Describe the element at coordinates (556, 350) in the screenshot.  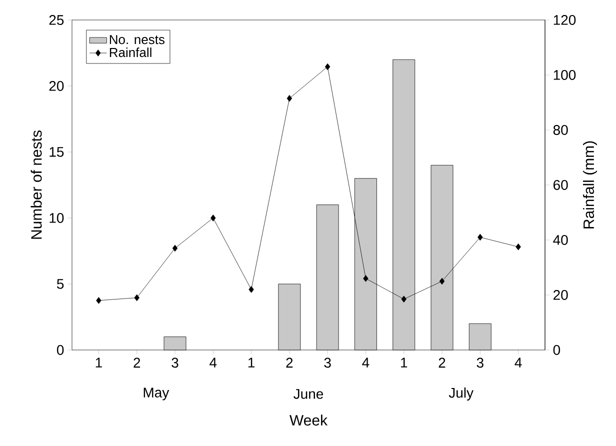
I see `y2-tick-label: 0` at that location.